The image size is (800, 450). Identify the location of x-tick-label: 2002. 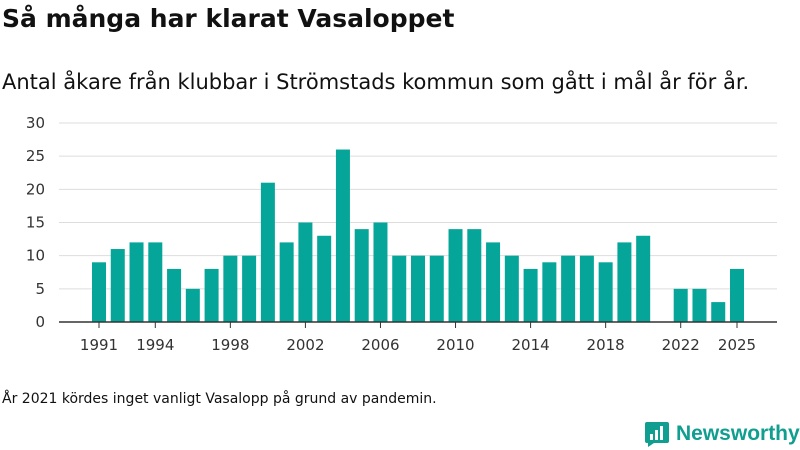
(305, 345).